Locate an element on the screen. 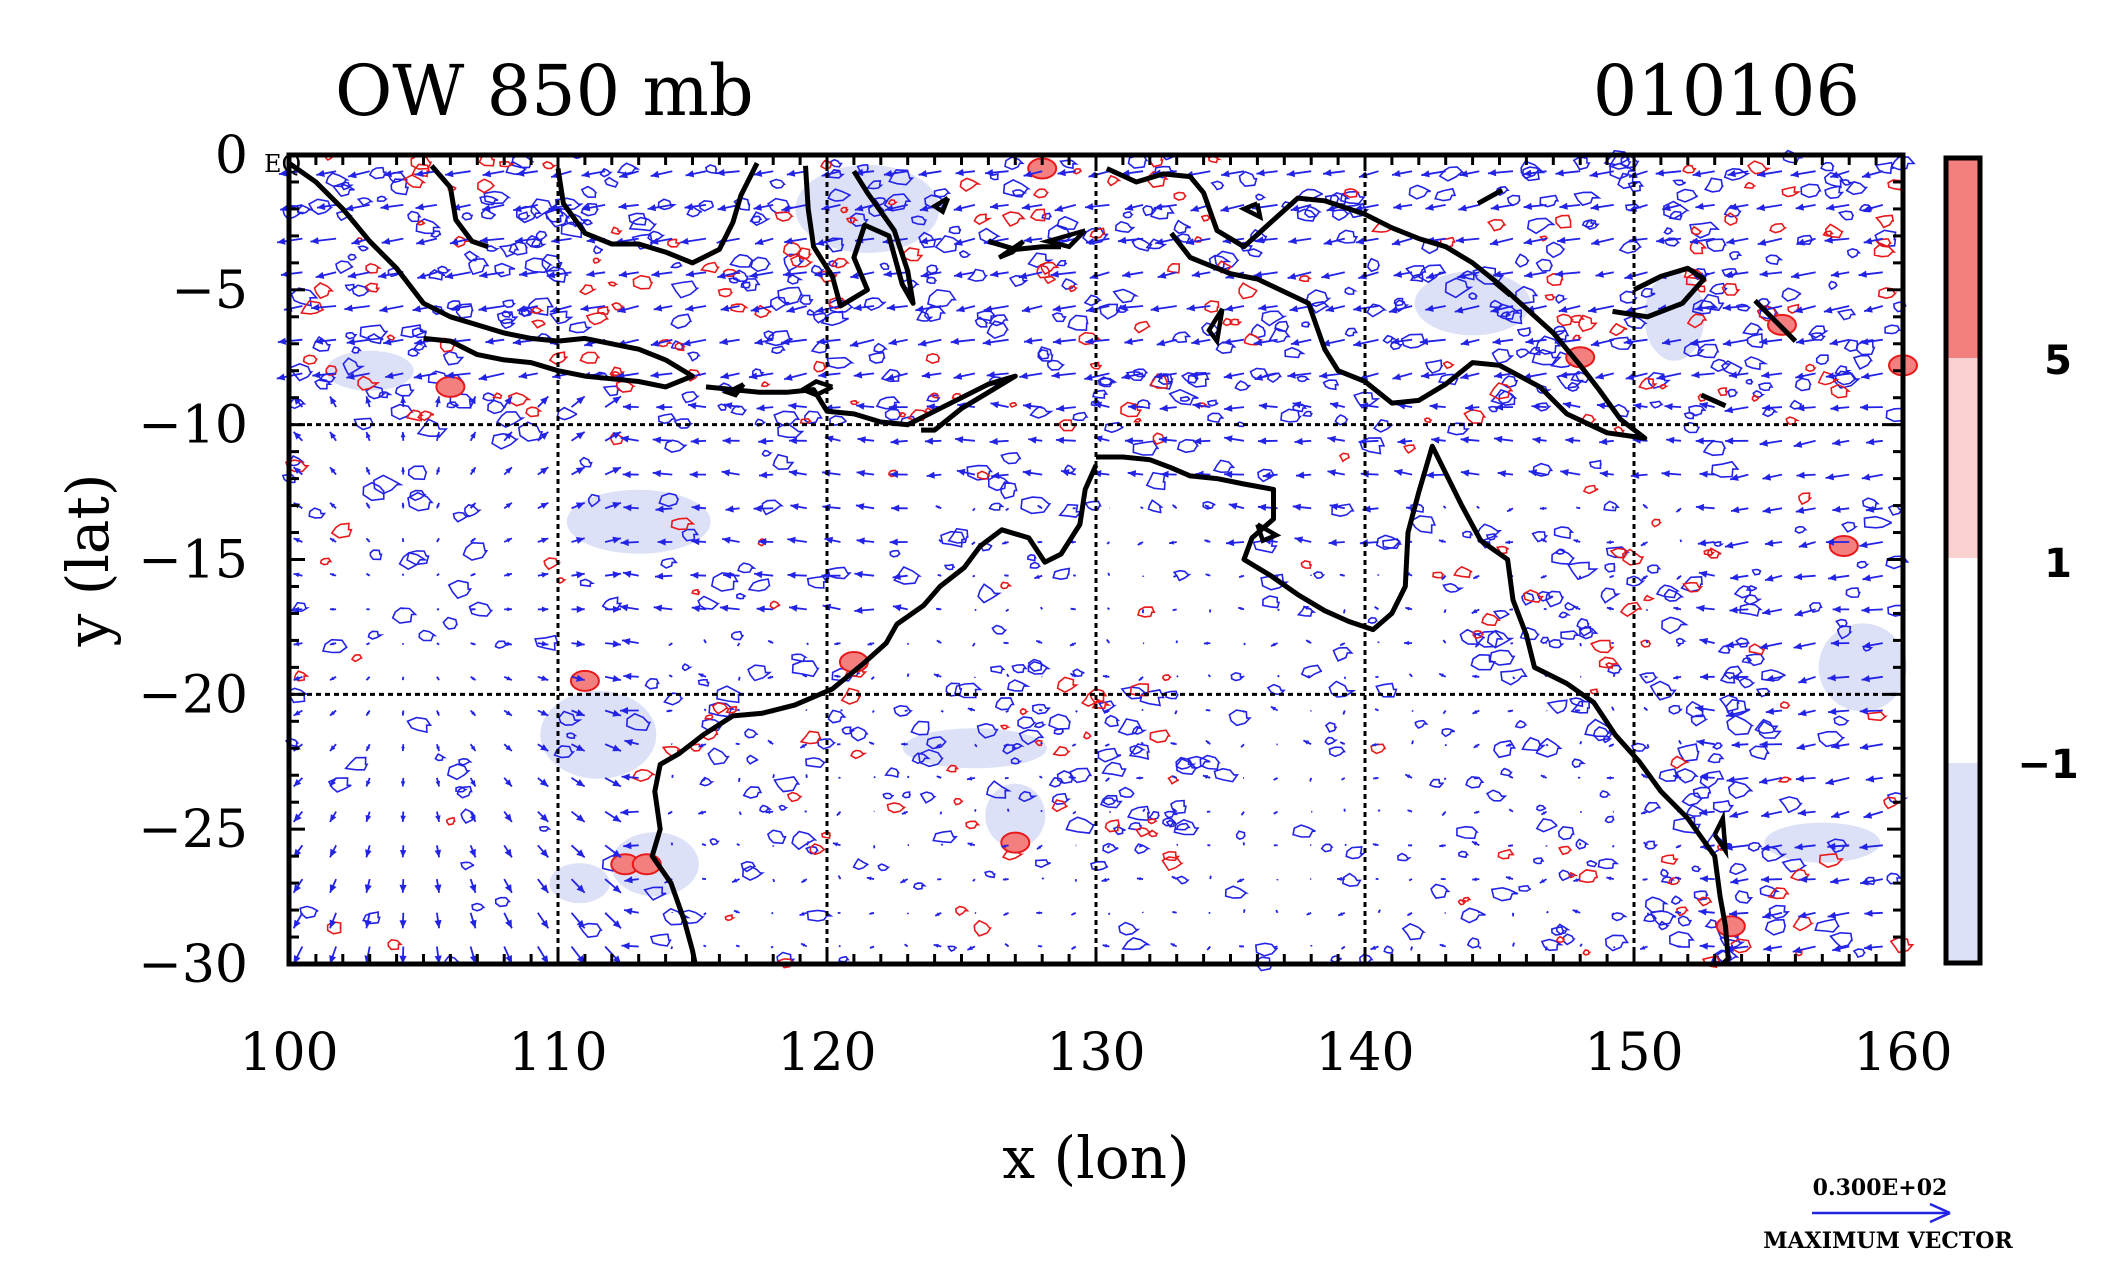 This screenshot has height=1263, width=2111. island-outline is located at coordinates (1251, 211).